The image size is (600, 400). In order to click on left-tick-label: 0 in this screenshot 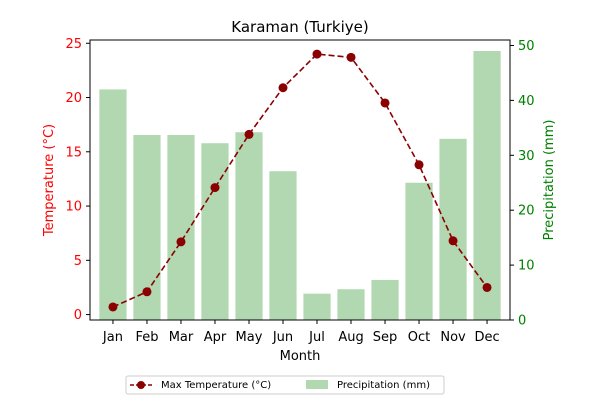, I will do `click(78, 315)`.